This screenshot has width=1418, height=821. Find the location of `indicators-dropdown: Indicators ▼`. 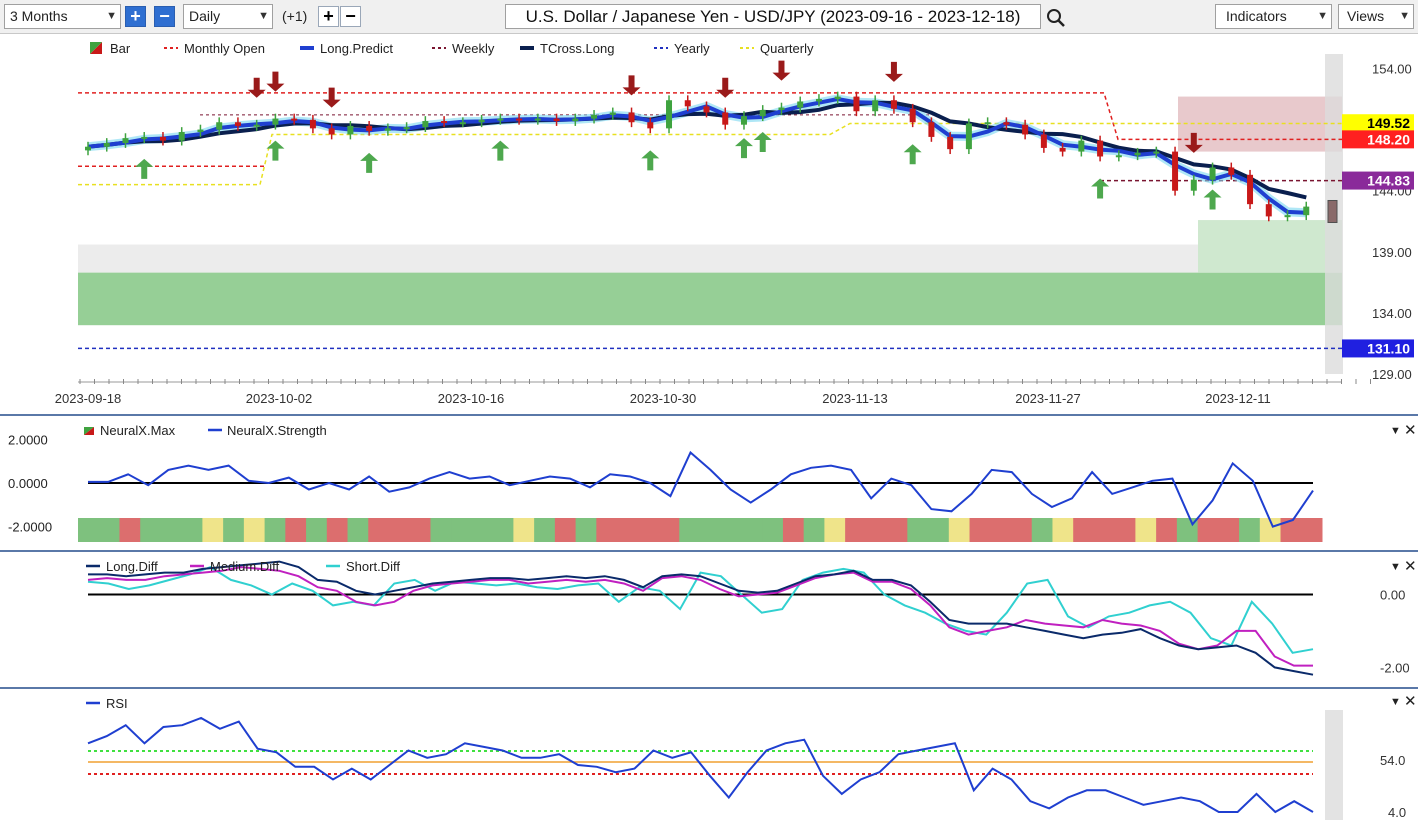

indicators-dropdown: Indicators ▼ is located at coordinates (1273, 16).